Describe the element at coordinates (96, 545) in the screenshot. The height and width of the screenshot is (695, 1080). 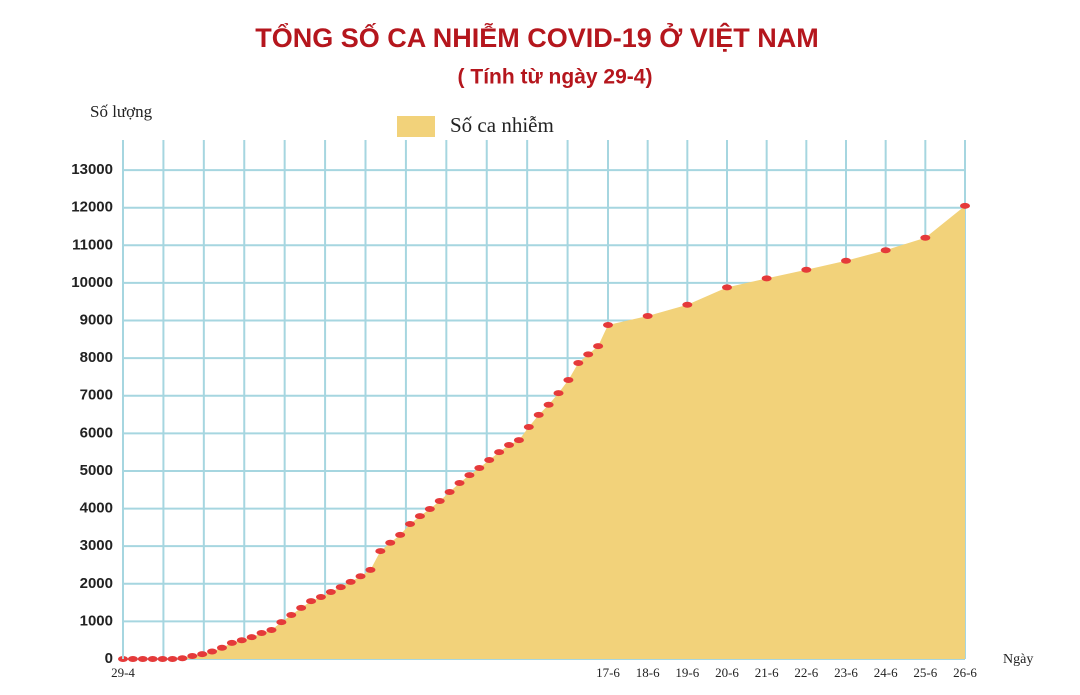
I see `y-tick-label: 3000` at that location.